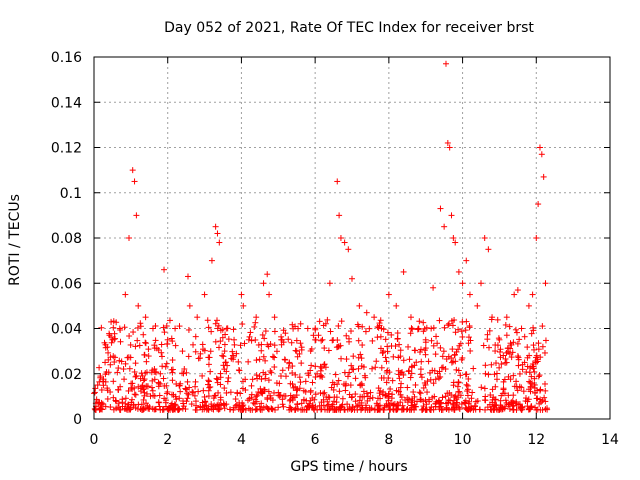 The height and width of the screenshot is (480, 640). What do you see at coordinates (463, 440) in the screenshot?
I see `x-tick-label: 10` at bounding box center [463, 440].